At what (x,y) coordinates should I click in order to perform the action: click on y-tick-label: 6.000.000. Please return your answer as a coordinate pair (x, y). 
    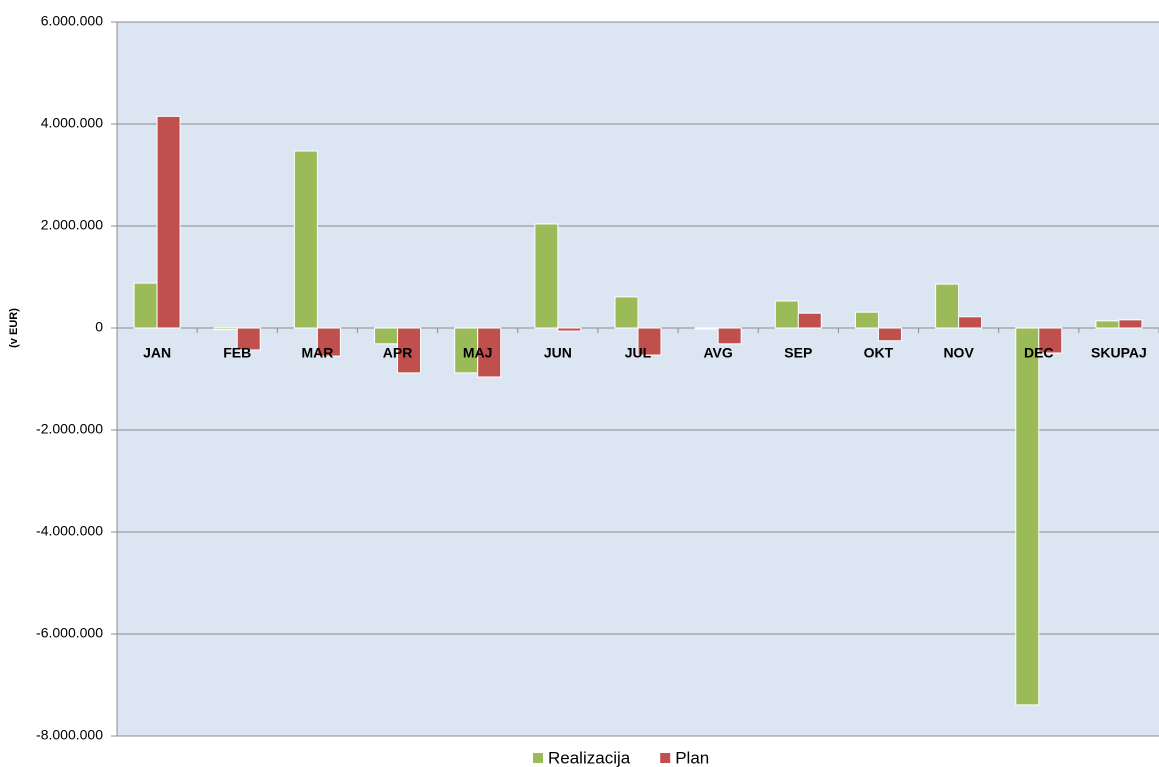
    Looking at the image, I should click on (72, 21).